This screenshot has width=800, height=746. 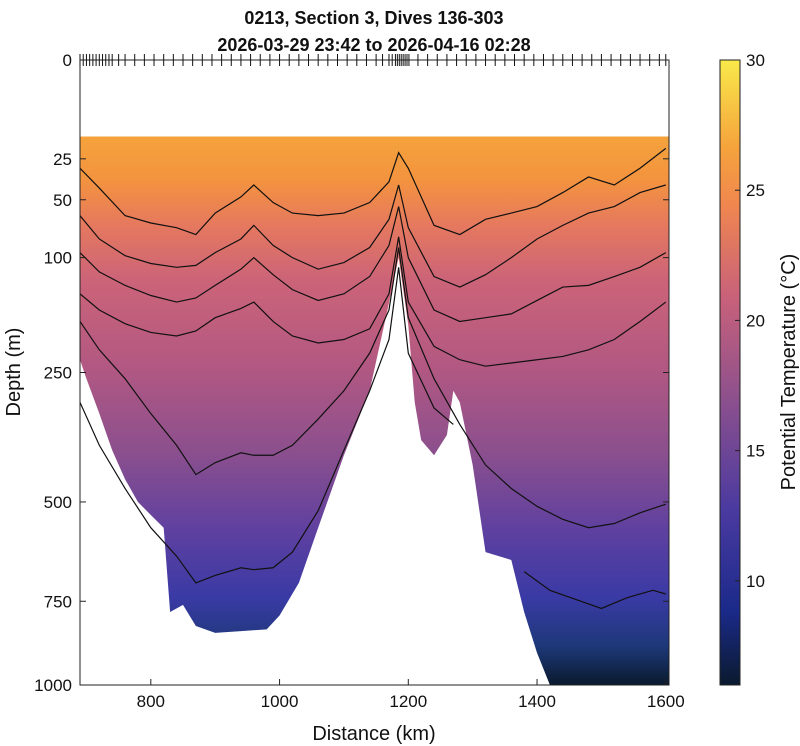 I want to click on colorbar-gradient, so click(x=730, y=372).